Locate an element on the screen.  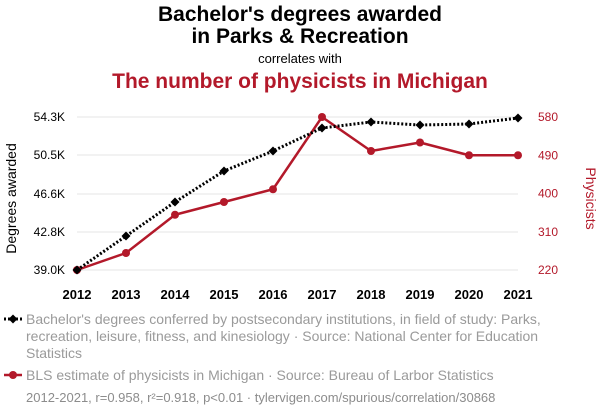
chart-title-line-1: Bachelor's degrees awarded is located at coordinates (300, 14).